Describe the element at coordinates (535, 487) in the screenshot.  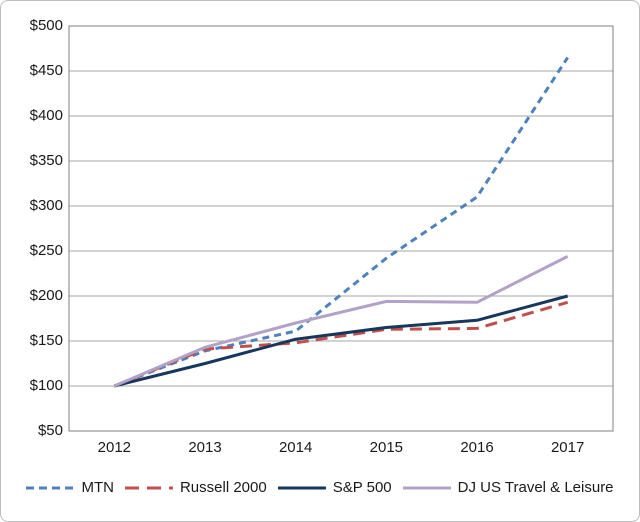
I see `legend-label-dj-us-travel-leisure: DJ US Travel & Leisure` at that location.